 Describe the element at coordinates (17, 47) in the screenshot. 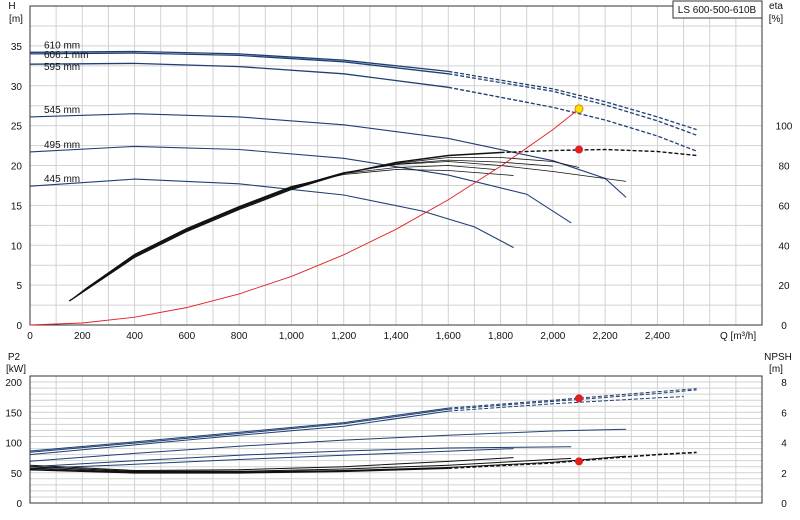

I see `y-left-tick-label: 35` at that location.